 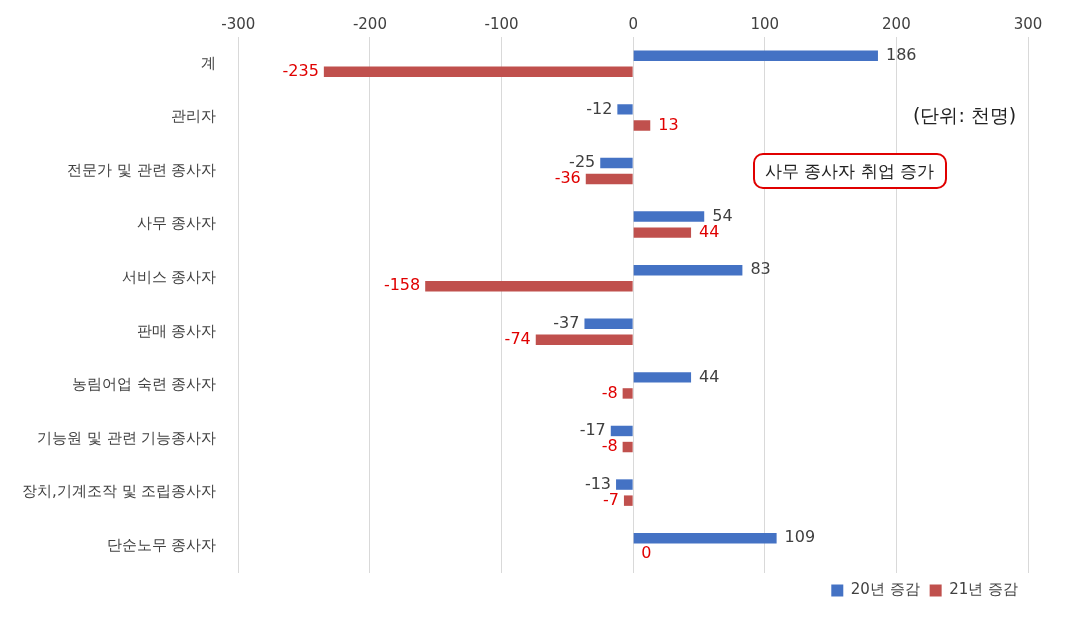 I want to click on data-label: 83, so click(x=760, y=269).